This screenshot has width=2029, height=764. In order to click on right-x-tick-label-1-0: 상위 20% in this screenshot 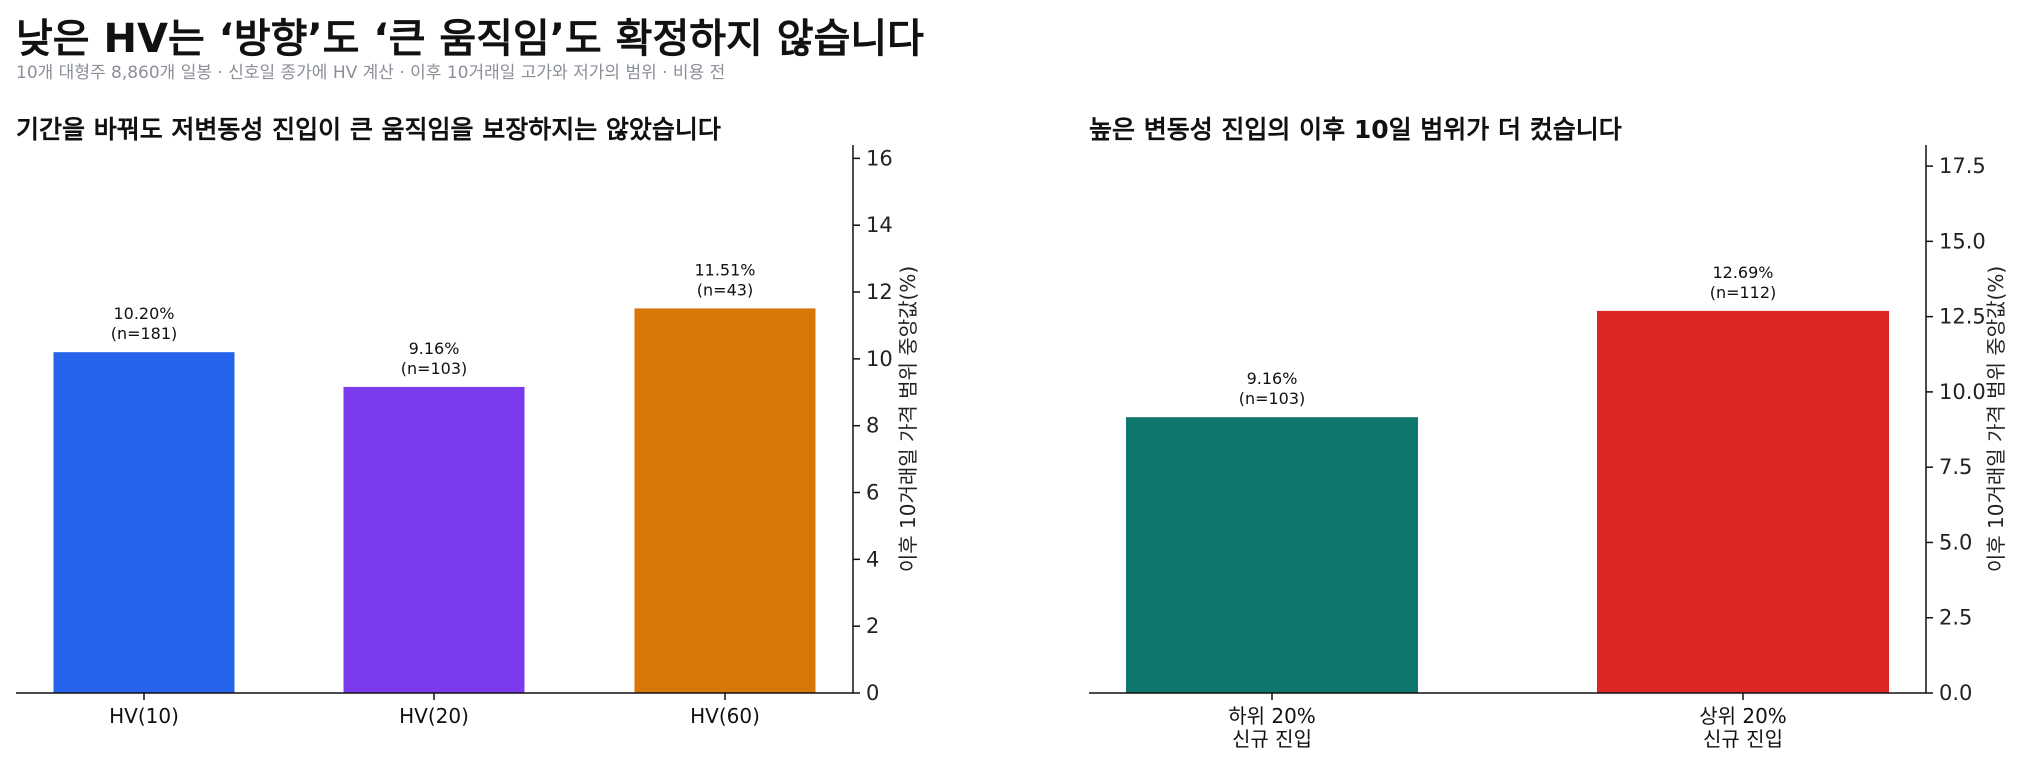, I will do `click(1743, 716)`.